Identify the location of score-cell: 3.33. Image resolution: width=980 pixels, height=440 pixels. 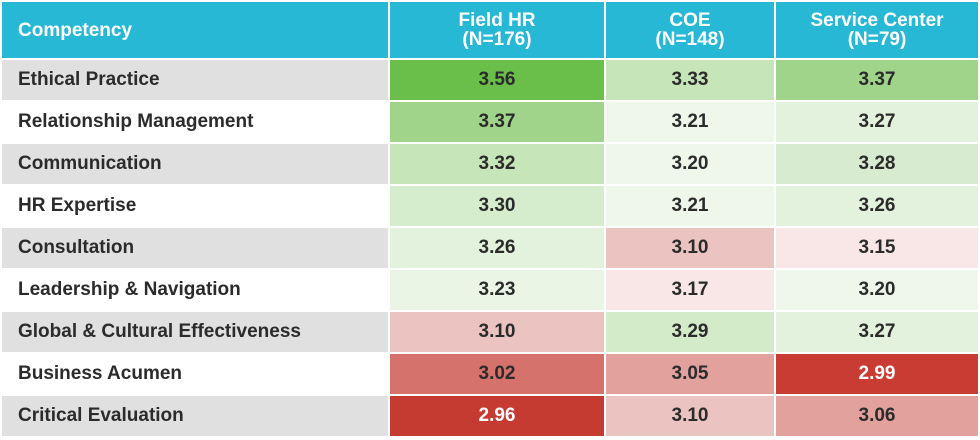
(690, 80).